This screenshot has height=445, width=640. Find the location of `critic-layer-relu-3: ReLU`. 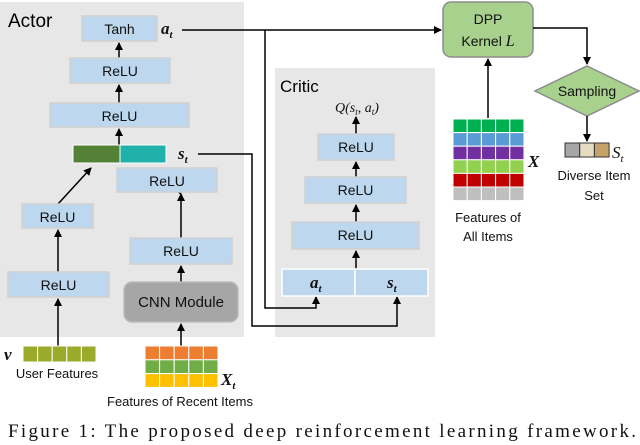

critic-layer-relu-3: ReLU is located at coordinates (355, 235).